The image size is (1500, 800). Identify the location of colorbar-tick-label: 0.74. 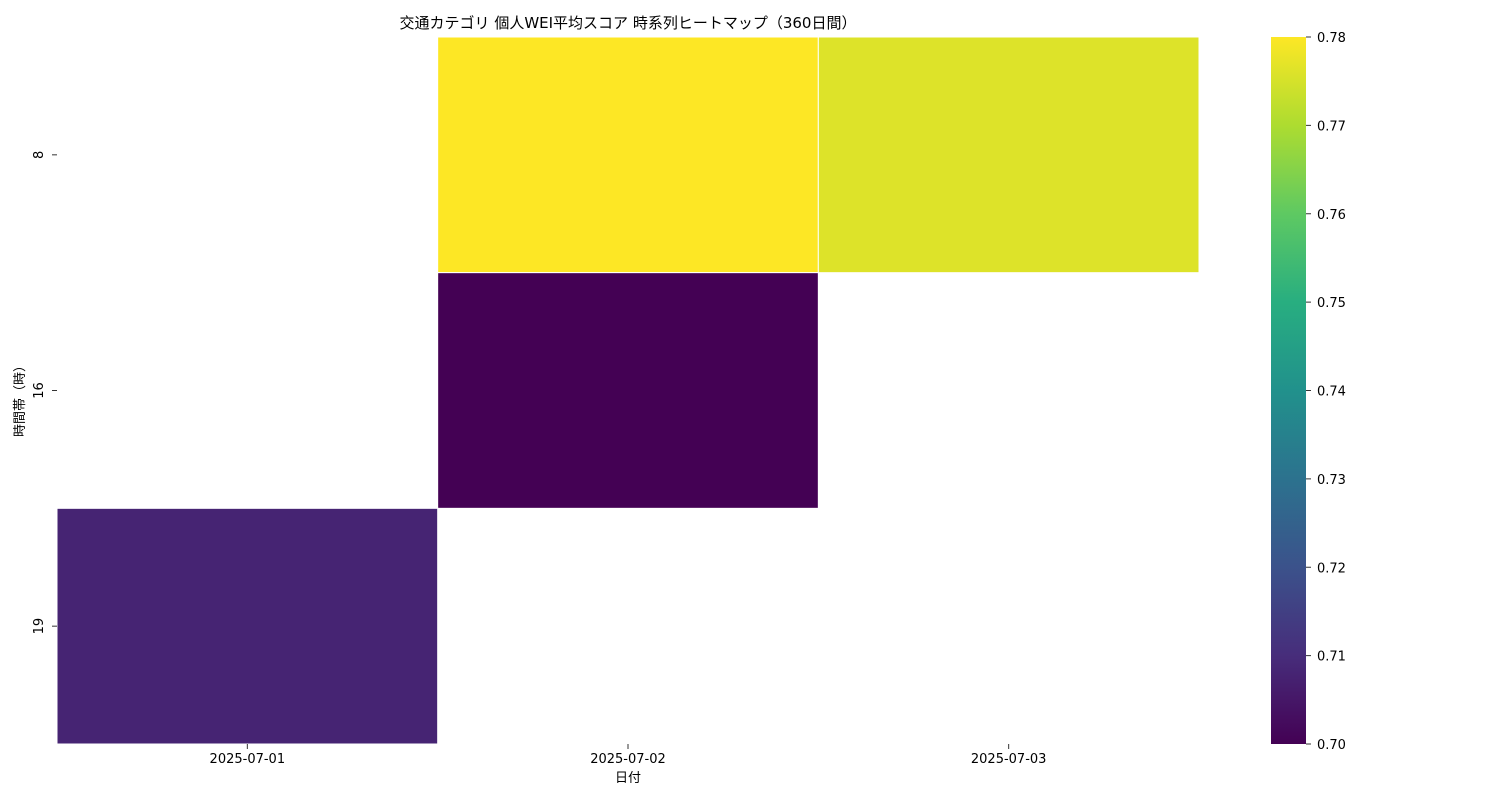
(1331, 392).